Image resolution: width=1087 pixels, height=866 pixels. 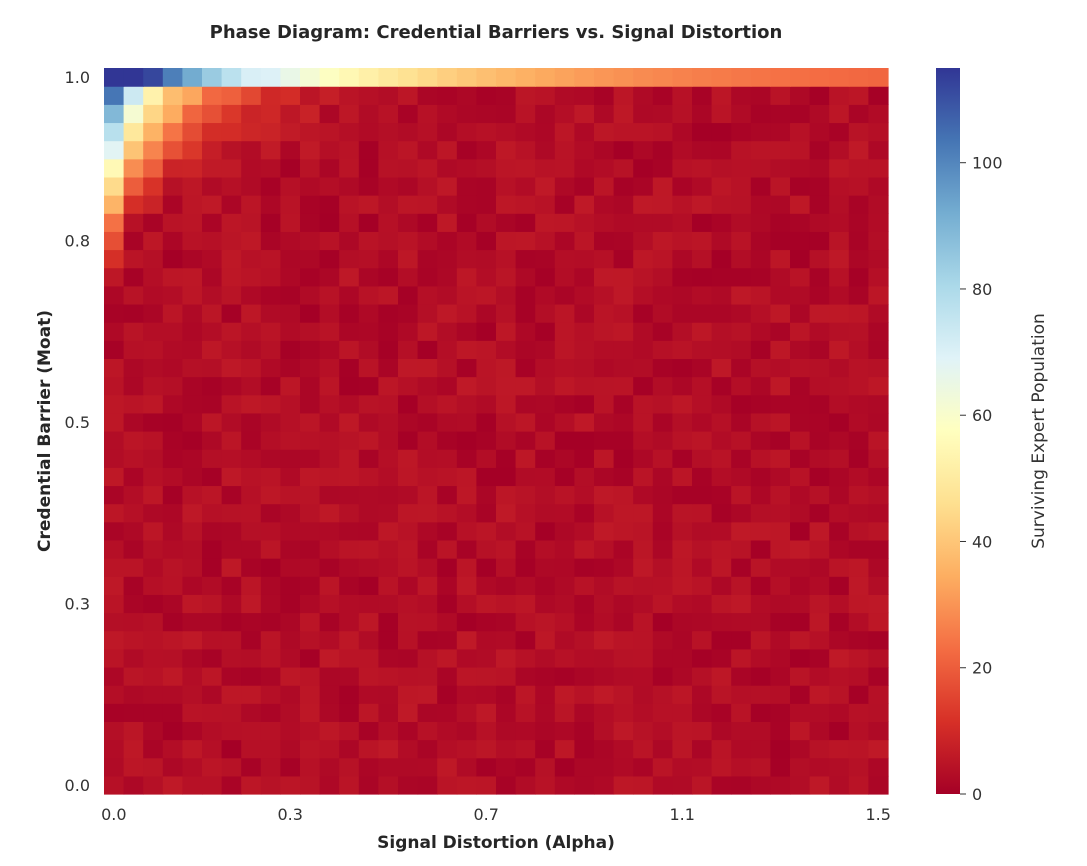 I want to click on colorbar-tick-label: 100, so click(x=987, y=163).